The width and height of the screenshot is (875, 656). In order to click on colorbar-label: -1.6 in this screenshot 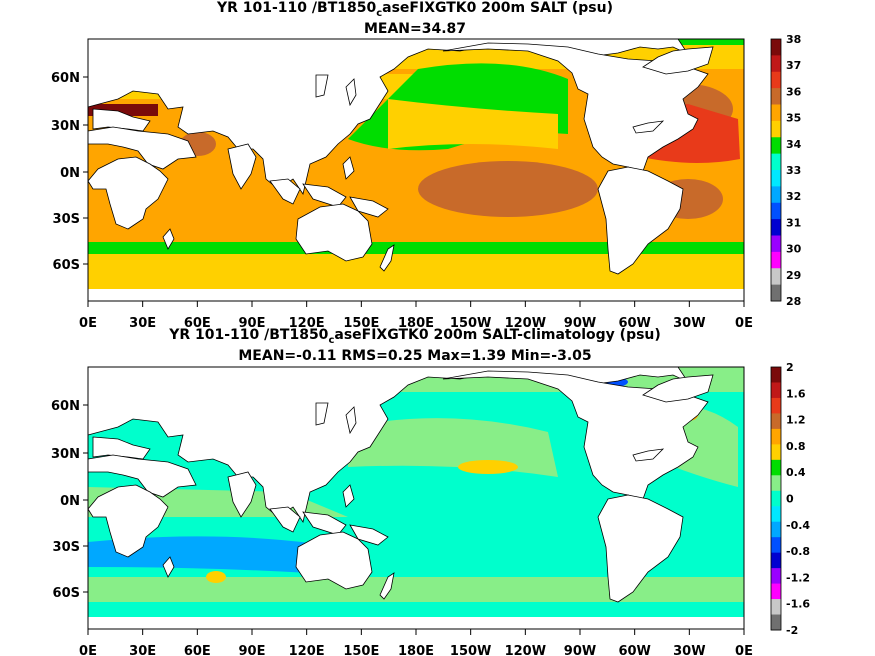, I will do `click(798, 604)`.